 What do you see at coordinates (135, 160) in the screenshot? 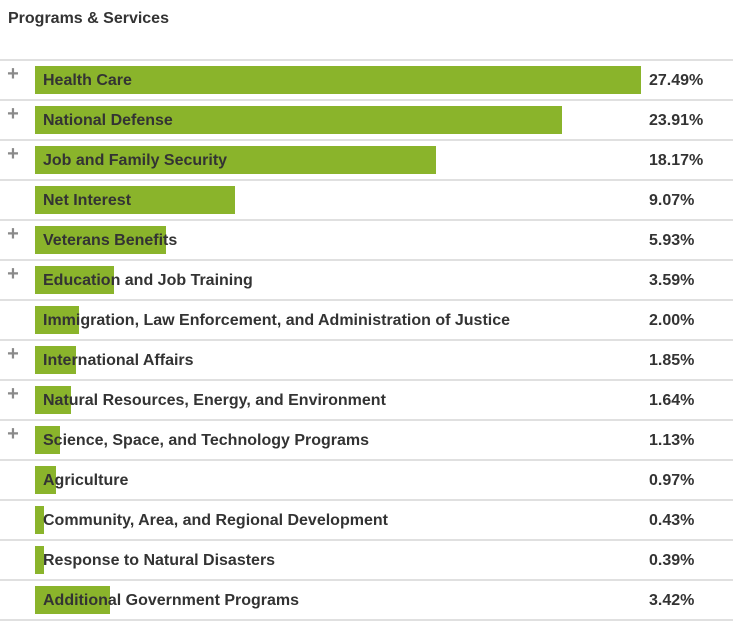
I see `category-label: Job and Family Security` at bounding box center [135, 160].